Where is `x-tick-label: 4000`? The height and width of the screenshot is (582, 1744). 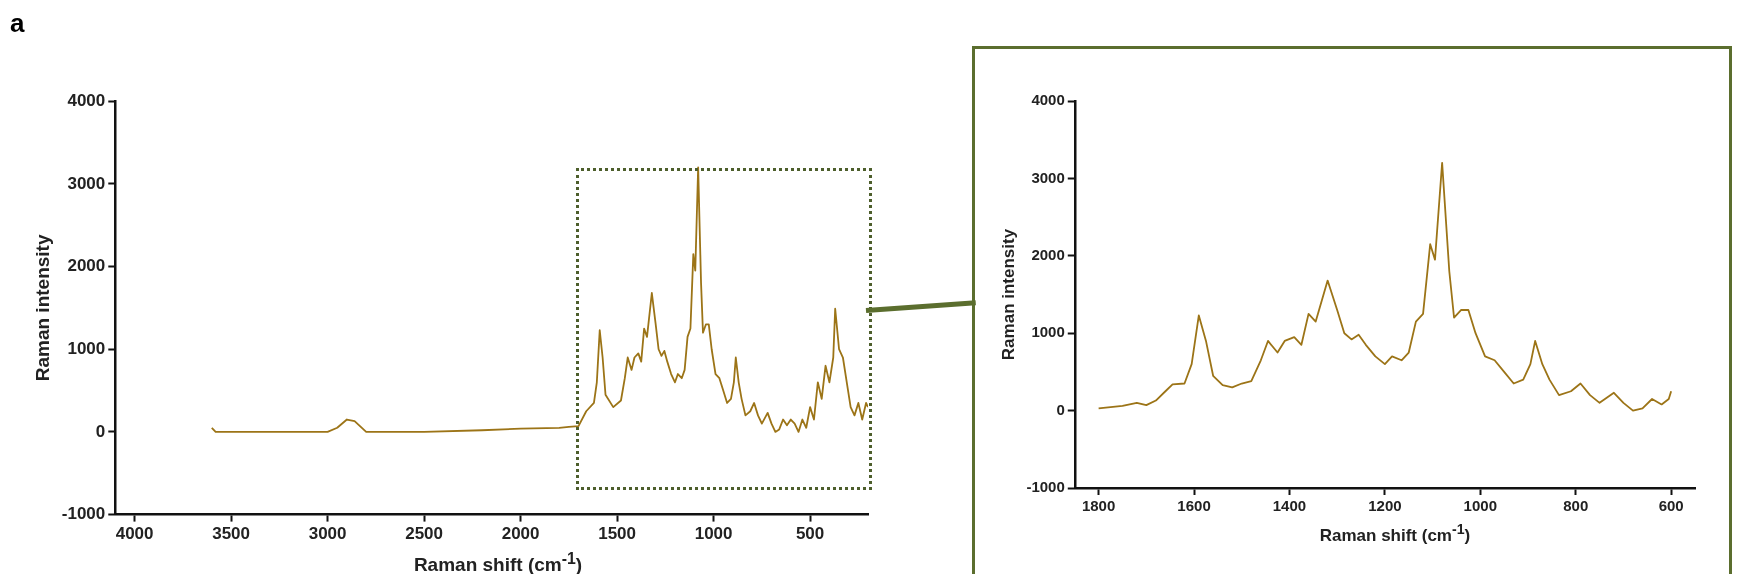
x-tick-label: 4000 is located at coordinates (134, 534).